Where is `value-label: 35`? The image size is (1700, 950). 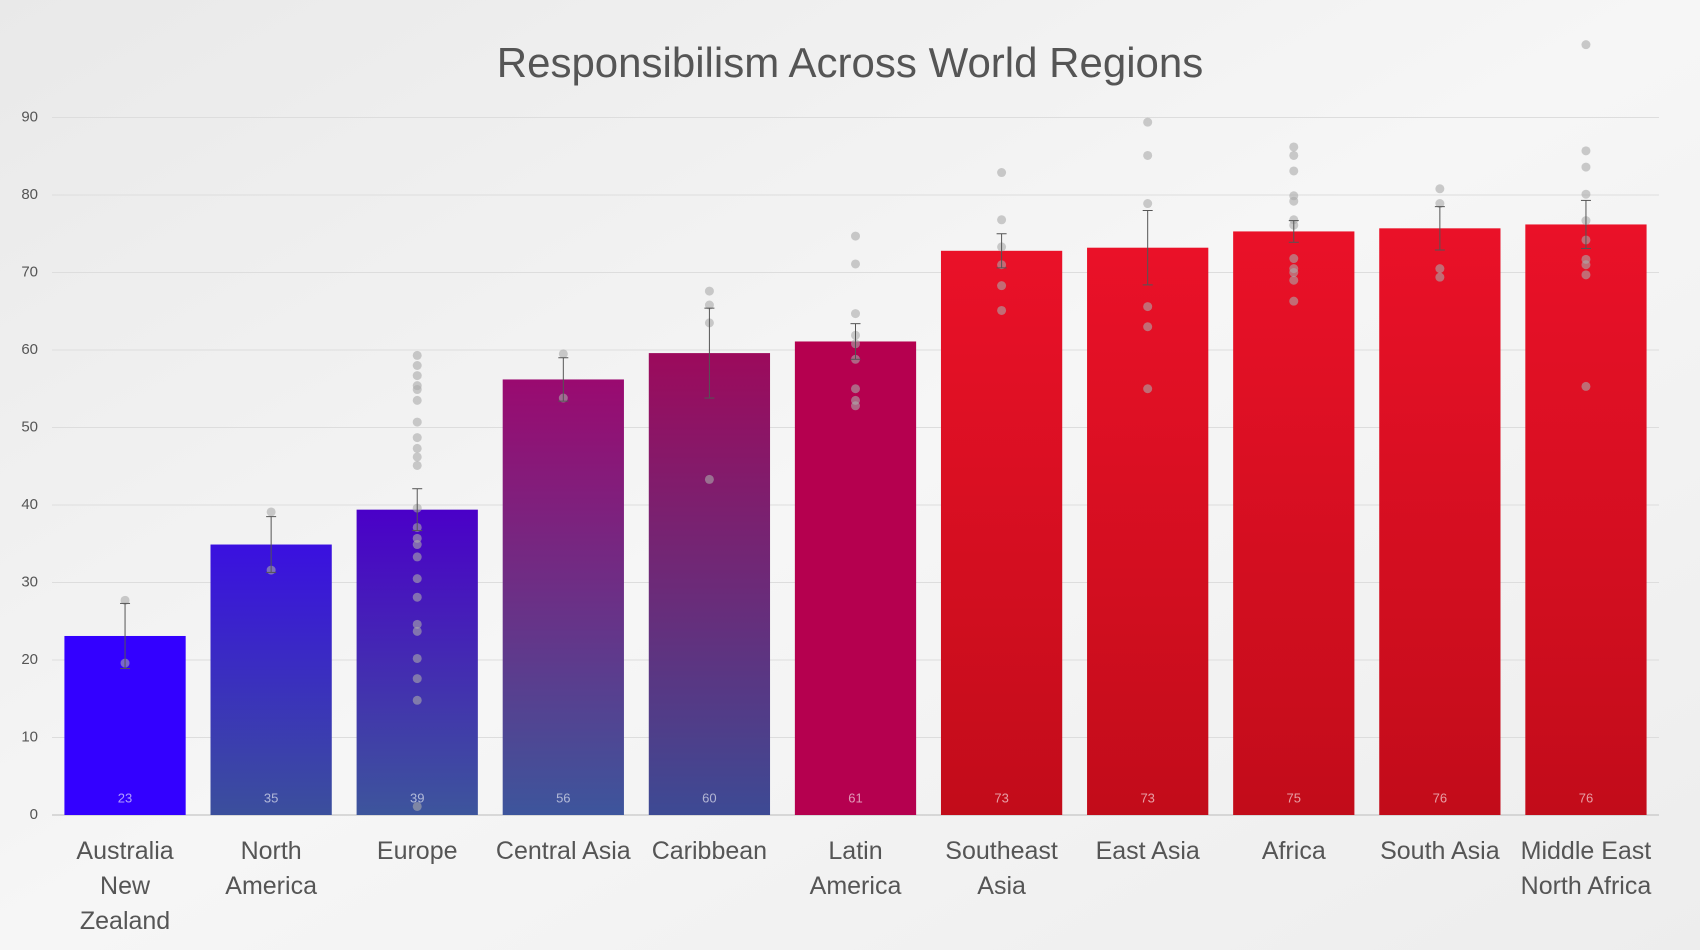 value-label: 35 is located at coordinates (271, 797).